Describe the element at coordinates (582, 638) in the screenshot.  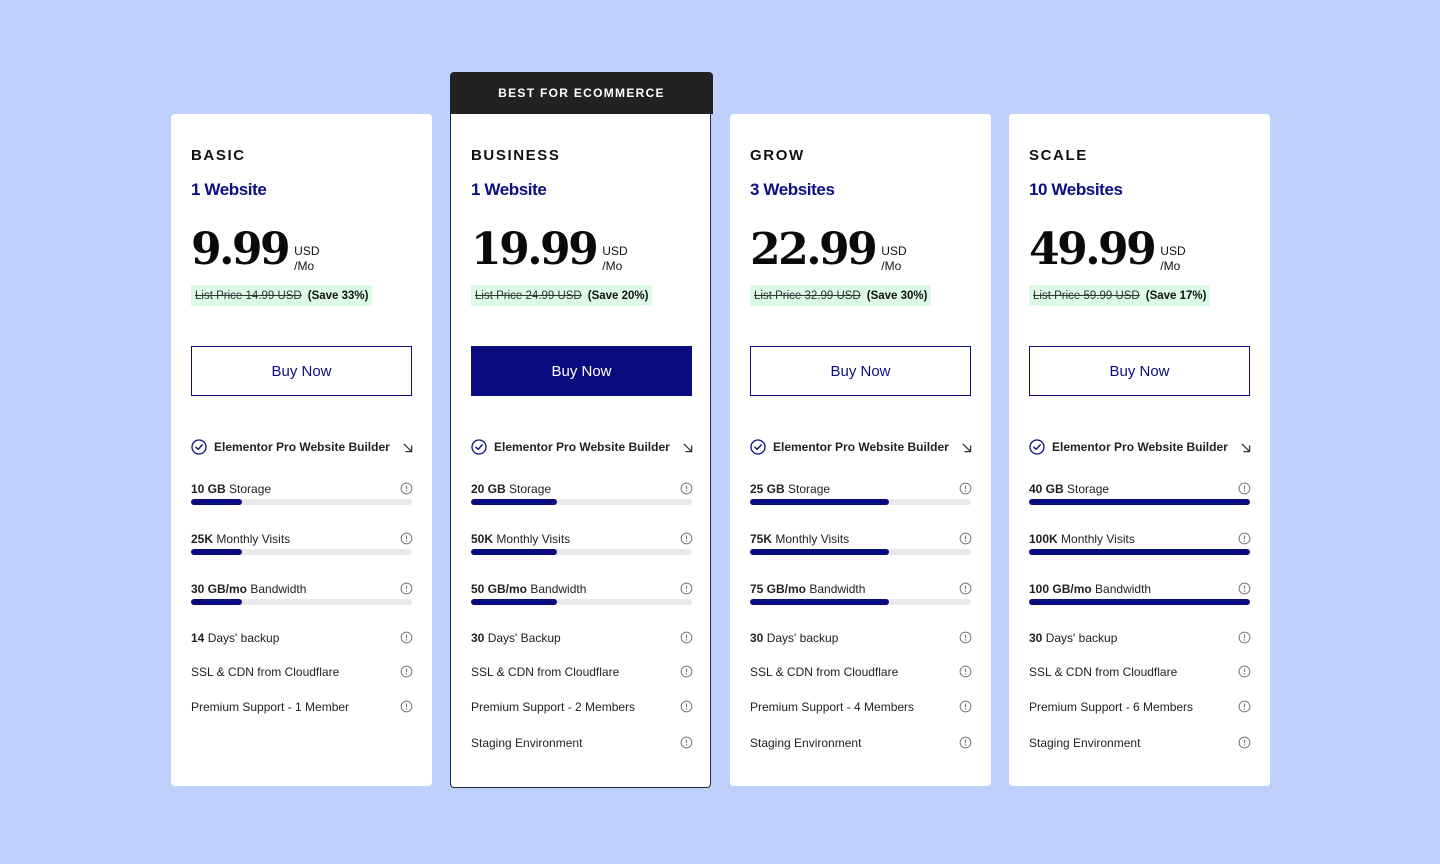
I see `feature-backup: 30 Days' Backup` at that location.